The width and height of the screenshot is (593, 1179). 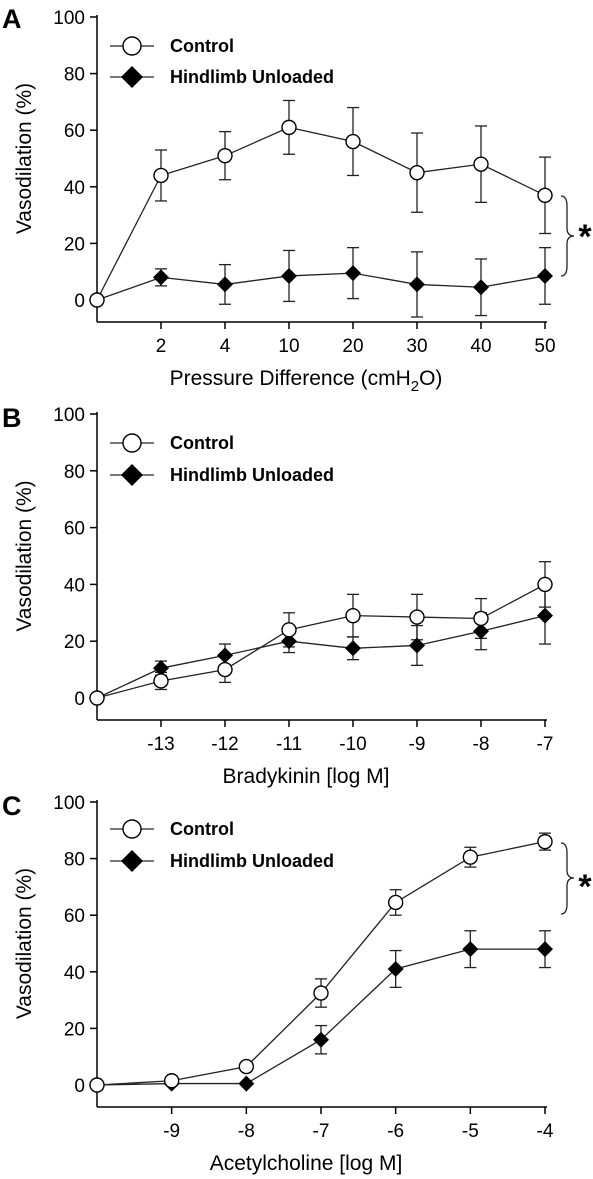 I want to click on x-axis-label: Acetylcholine [log M], so click(x=306, y=1163).